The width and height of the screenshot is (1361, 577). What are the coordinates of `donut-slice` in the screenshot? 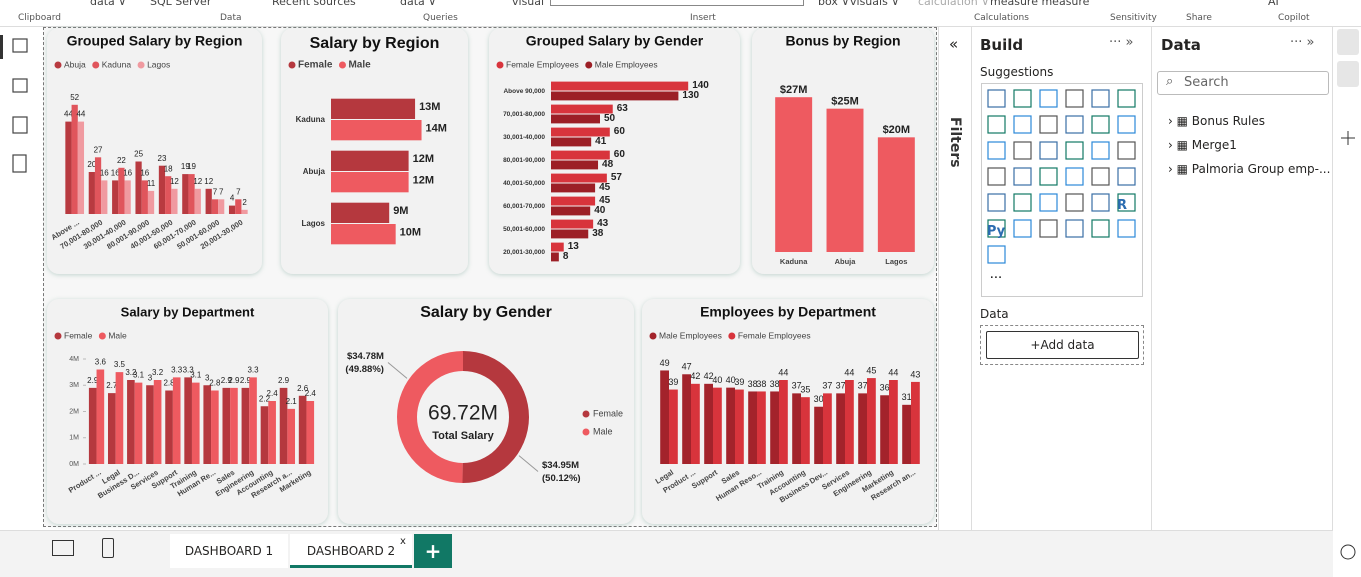 It's located at (429, 417).